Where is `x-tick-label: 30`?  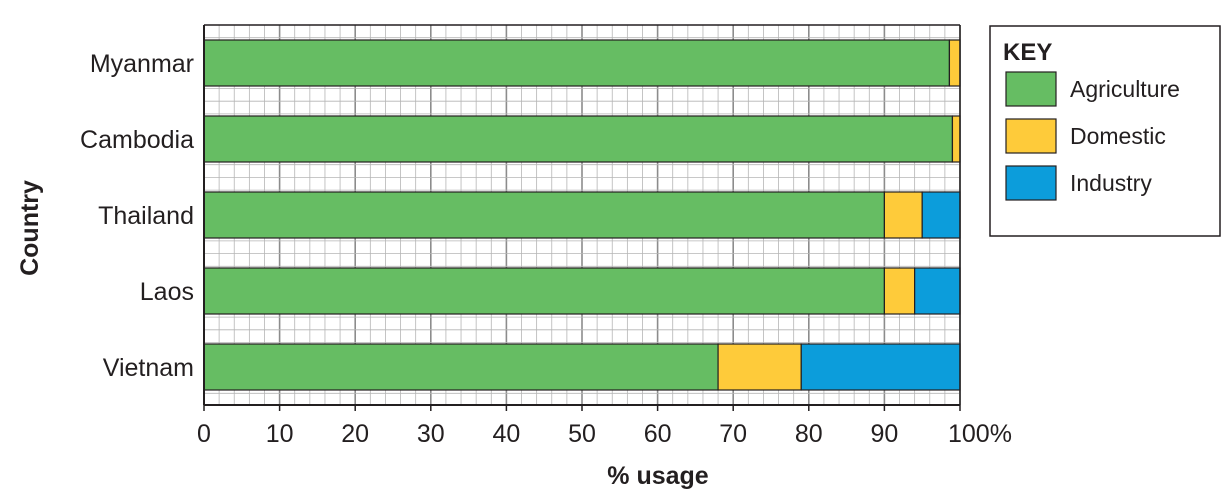
x-tick-label: 30 is located at coordinates (431, 434).